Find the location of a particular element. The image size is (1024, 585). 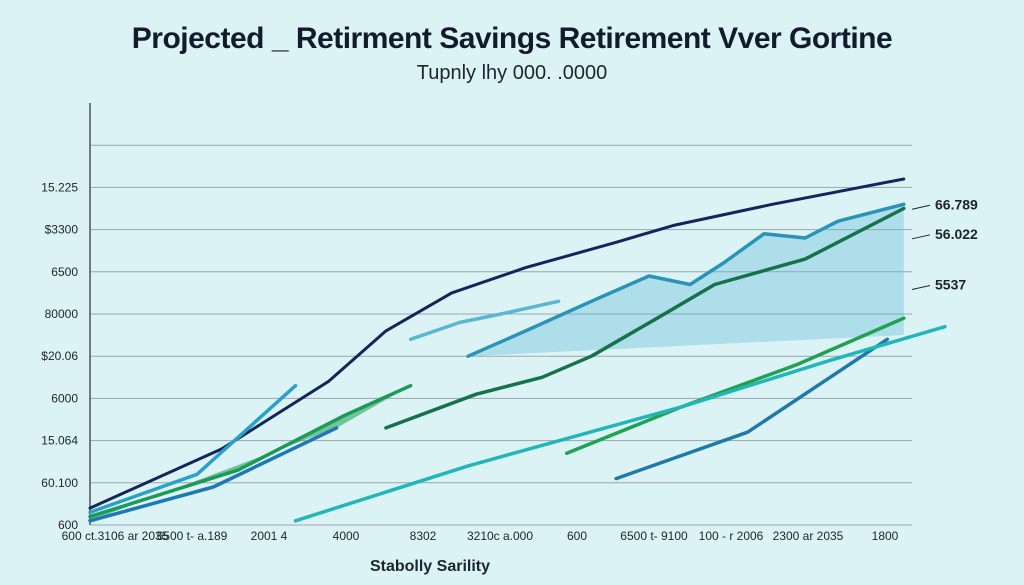

teal-area is located at coordinates (686, 280).